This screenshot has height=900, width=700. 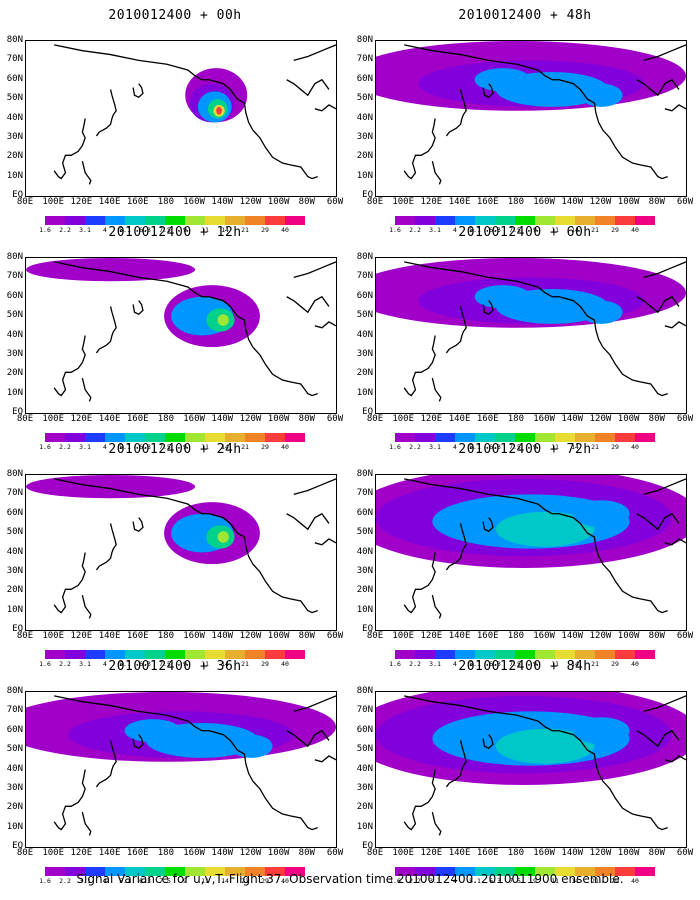 What do you see at coordinates (175, 449) in the screenshot?
I see `panel-title: 2010012400 + 24h` at bounding box center [175, 449].